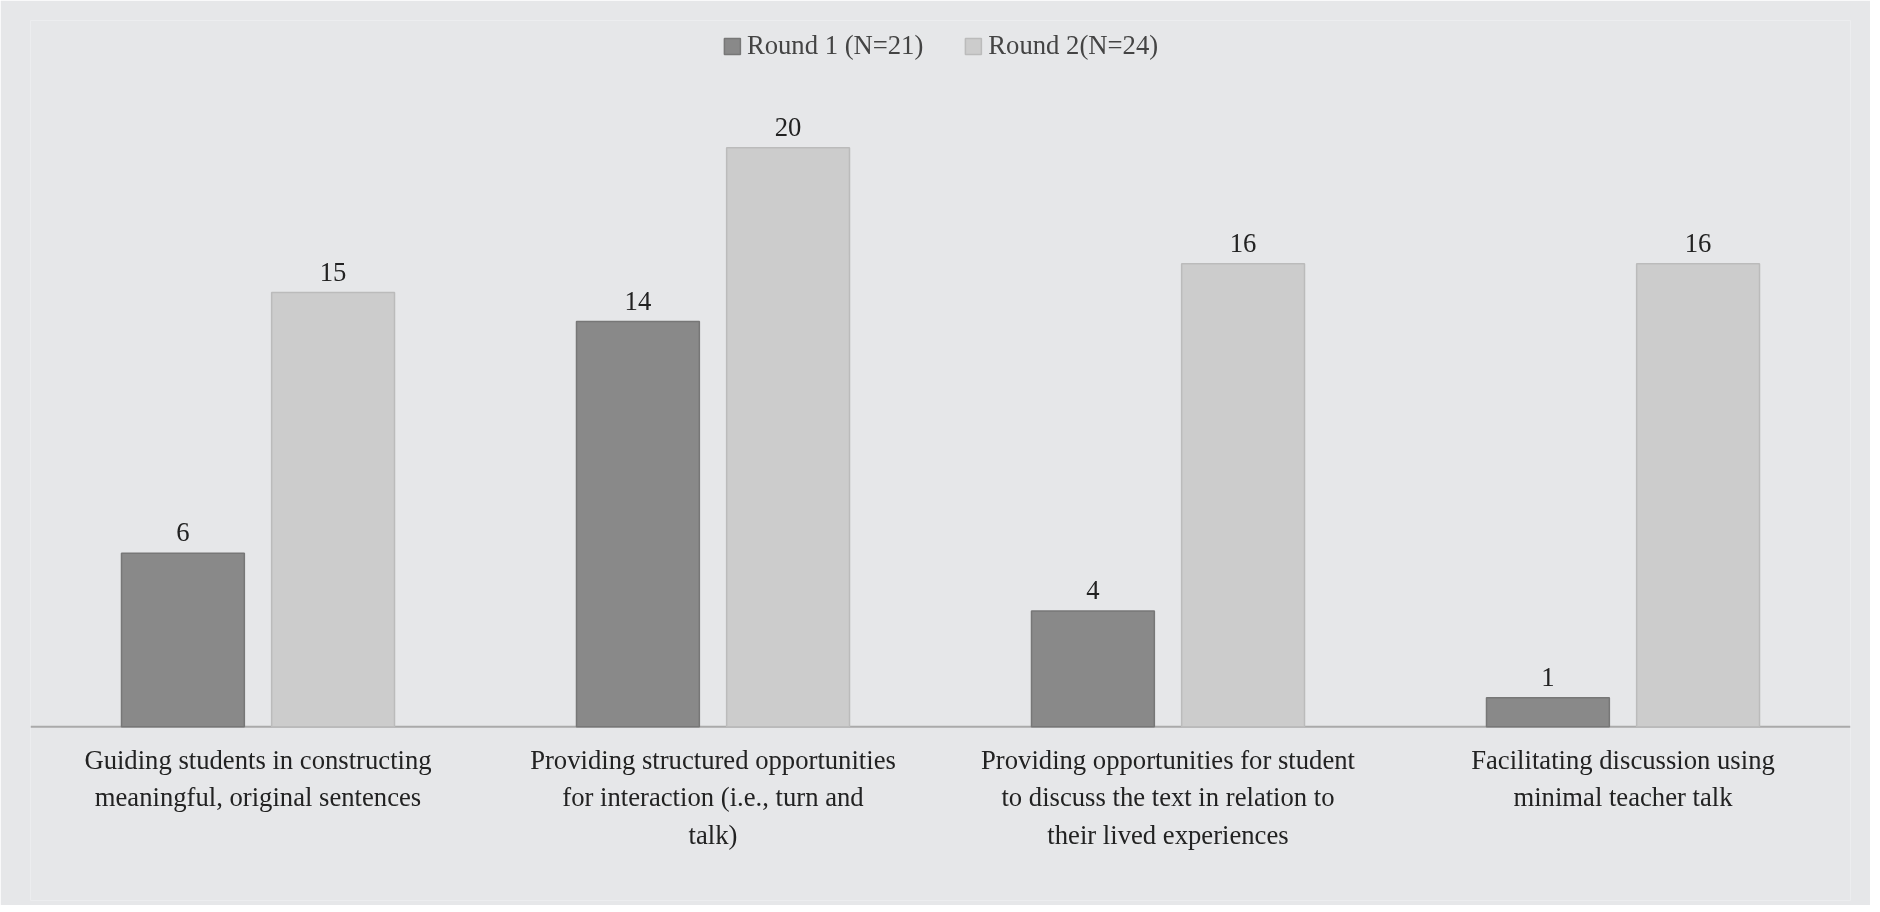 This screenshot has height=912, width=1880. Describe the element at coordinates (713, 797) in the screenshot. I see `x-tick-label: Providing structured opportunities for interaction (i.e., turn and talk)` at that location.